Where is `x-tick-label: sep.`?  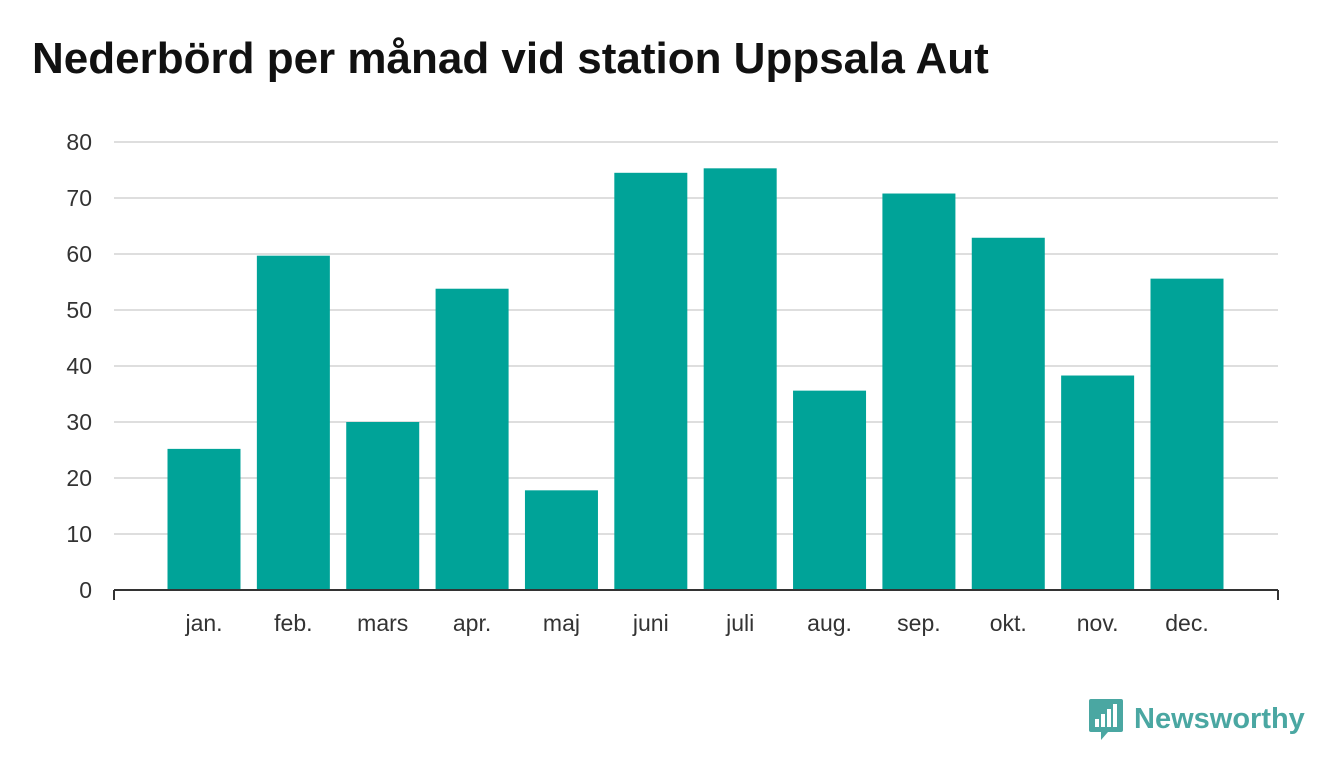
x-tick-label: sep. is located at coordinates (918, 623).